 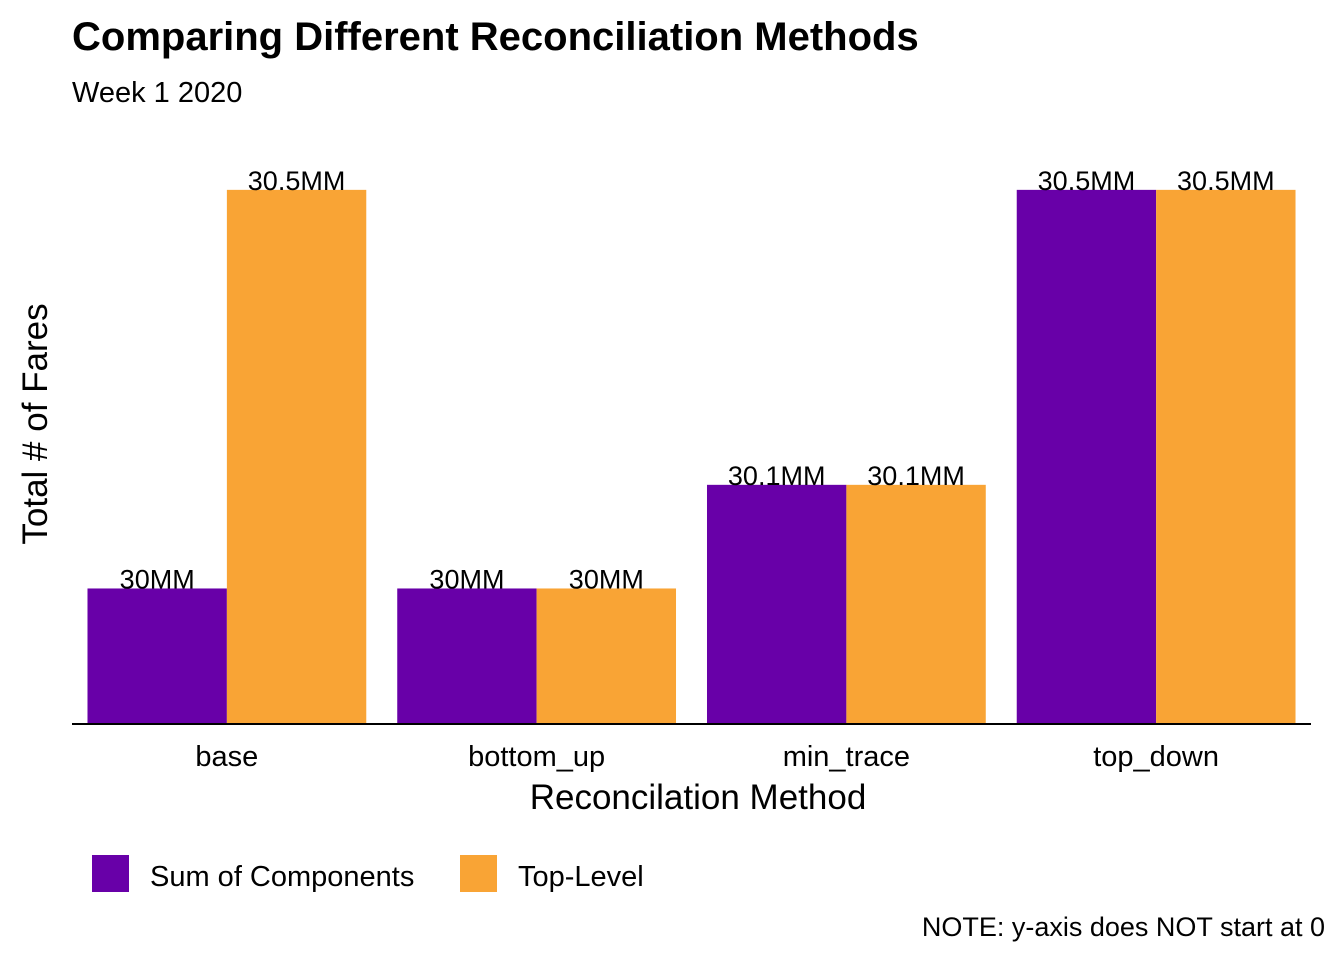 What do you see at coordinates (707, 757) in the screenshot?
I see `x-tick-labels: base bottom_up min_trace top_down` at bounding box center [707, 757].